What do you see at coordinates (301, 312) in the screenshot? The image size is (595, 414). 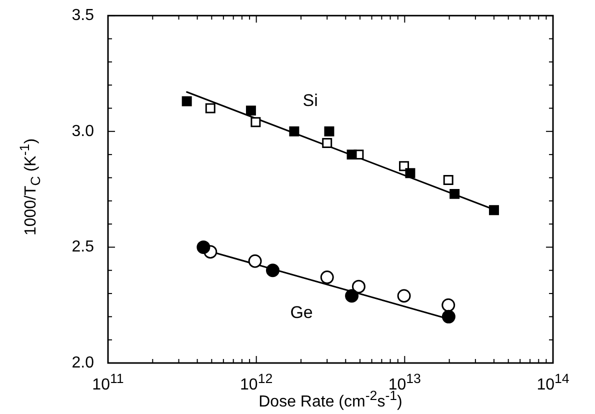 I see `series-label: Ge` at bounding box center [301, 312].